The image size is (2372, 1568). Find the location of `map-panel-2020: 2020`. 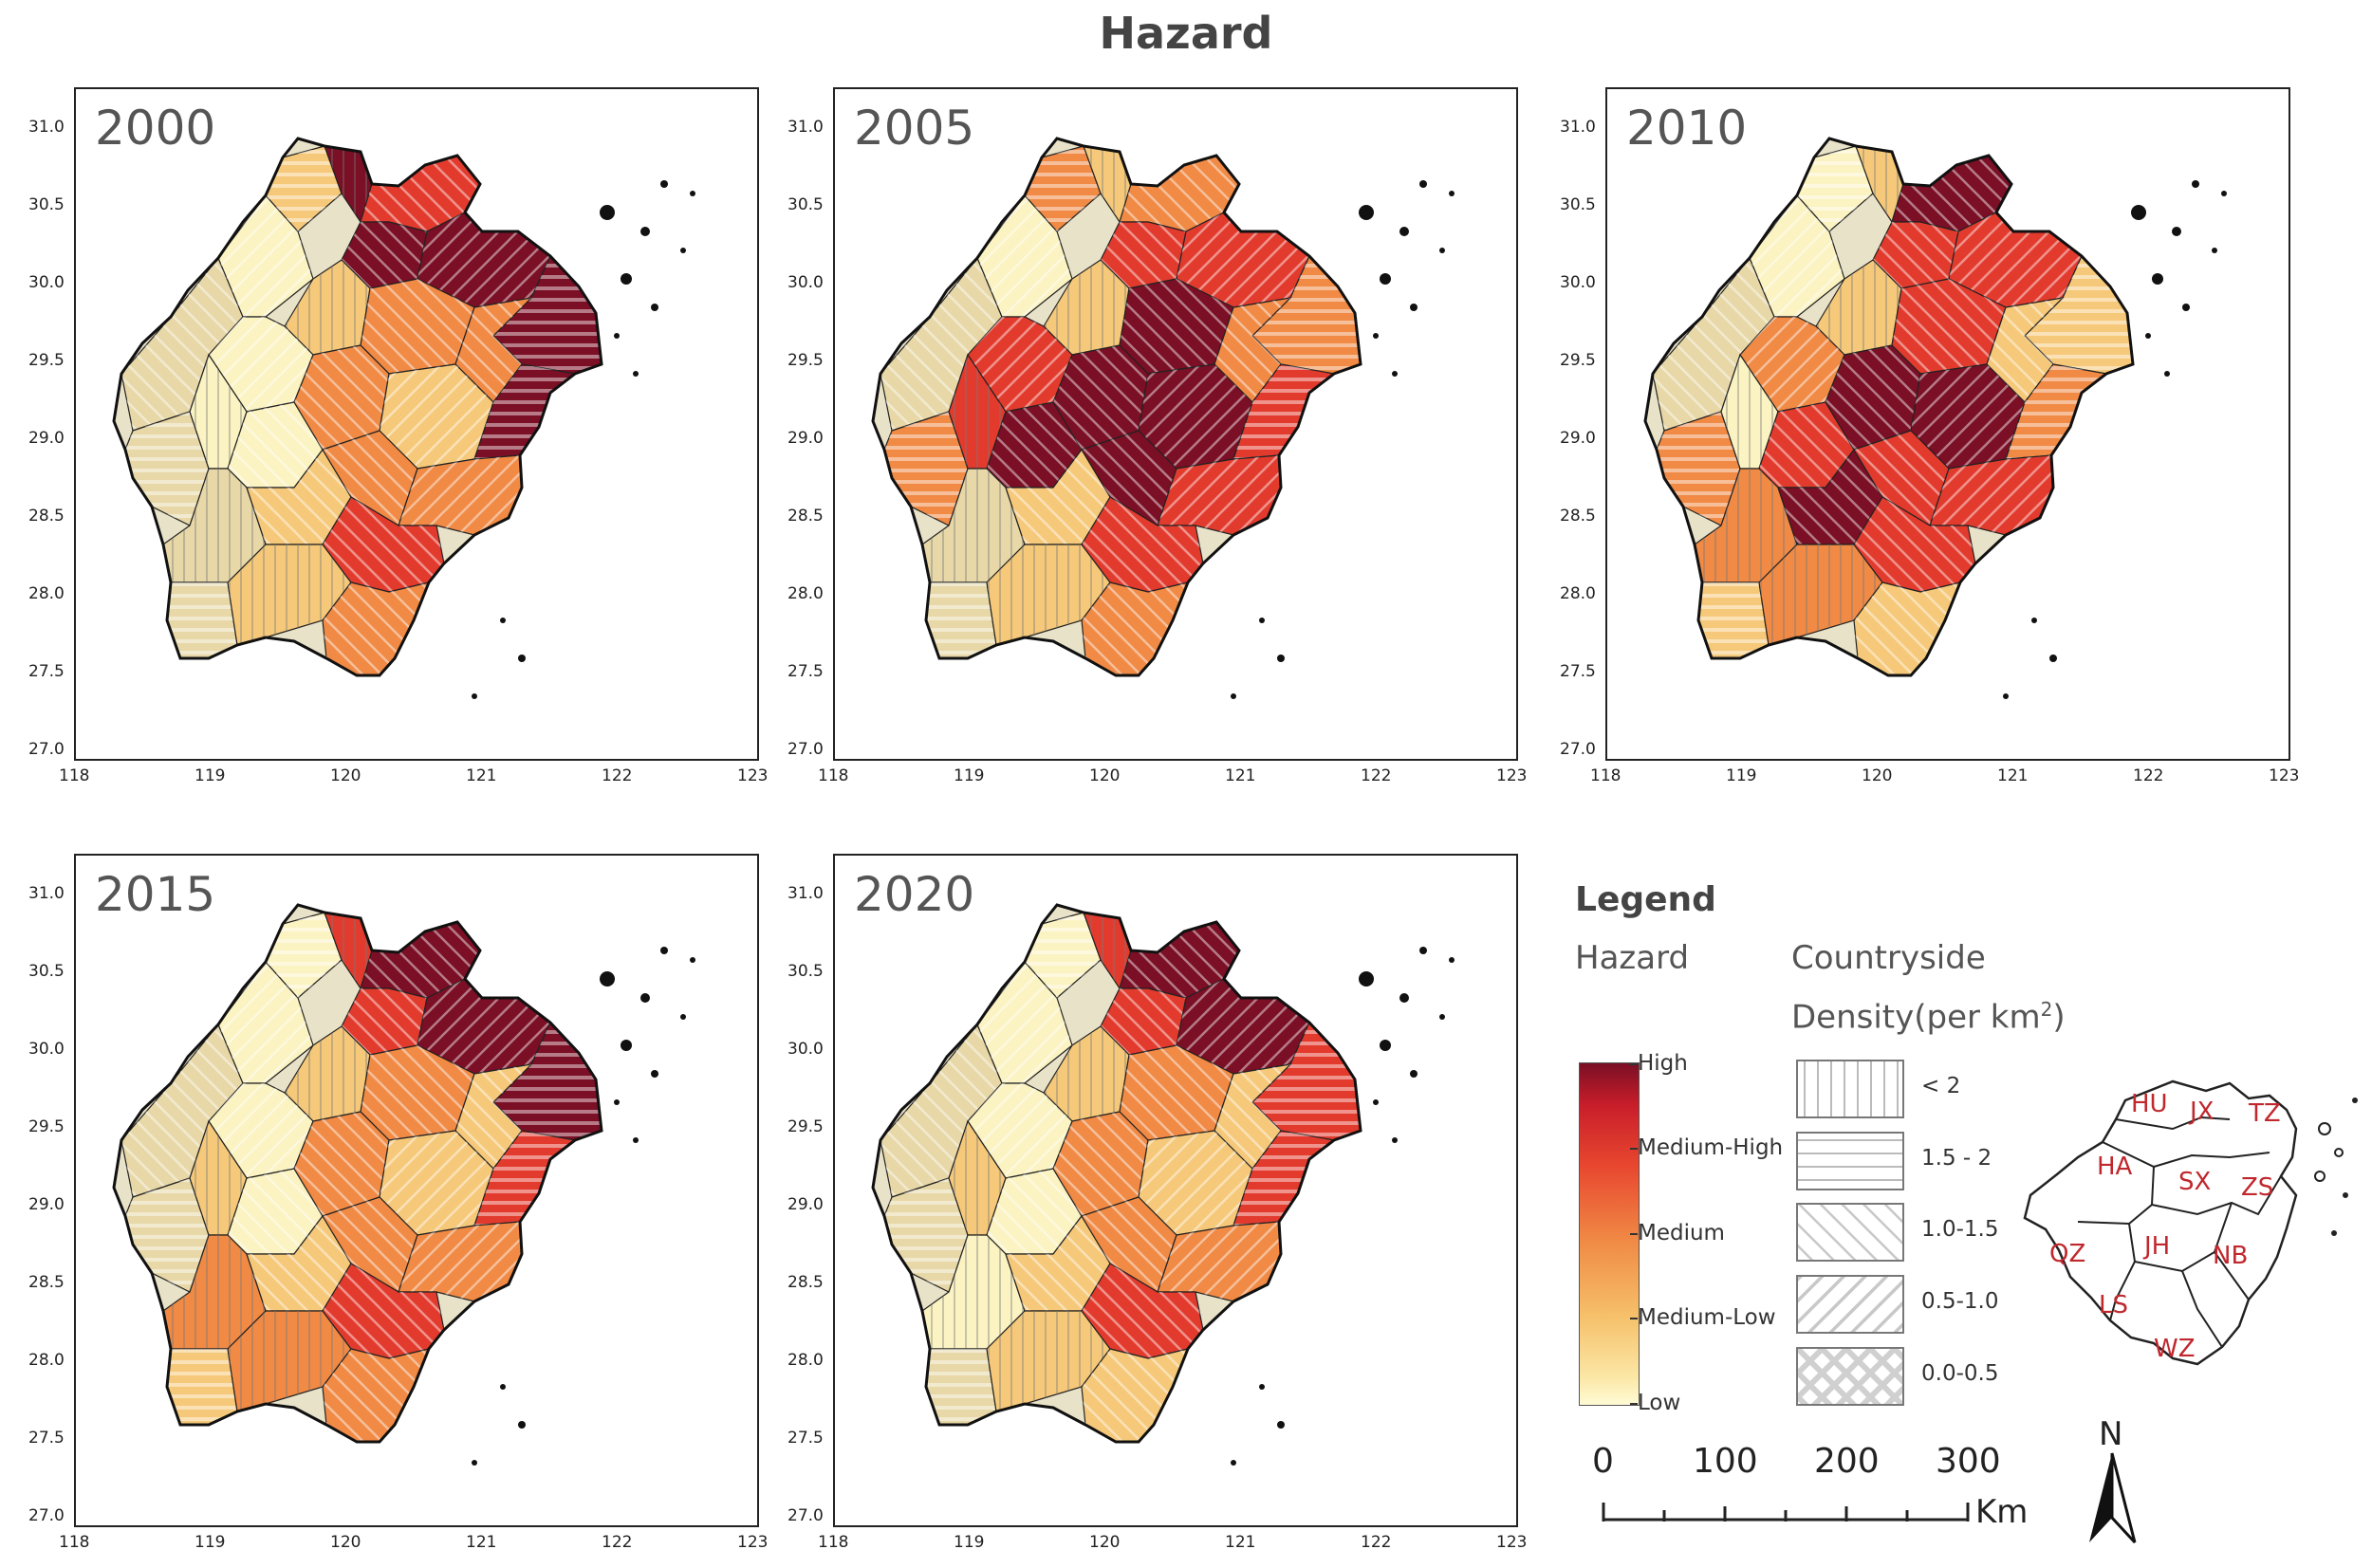

map-panel-2020: 2020 is located at coordinates (1175, 1191).